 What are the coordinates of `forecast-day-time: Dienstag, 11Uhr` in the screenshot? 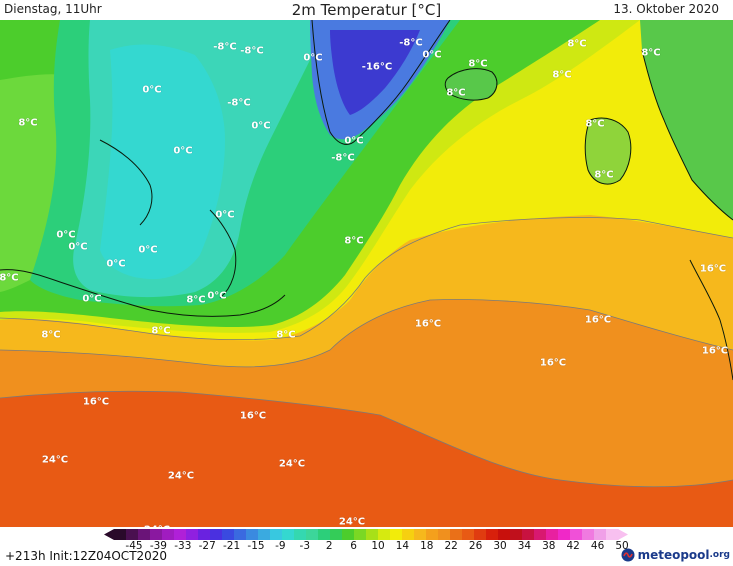 It's located at (53, 9).